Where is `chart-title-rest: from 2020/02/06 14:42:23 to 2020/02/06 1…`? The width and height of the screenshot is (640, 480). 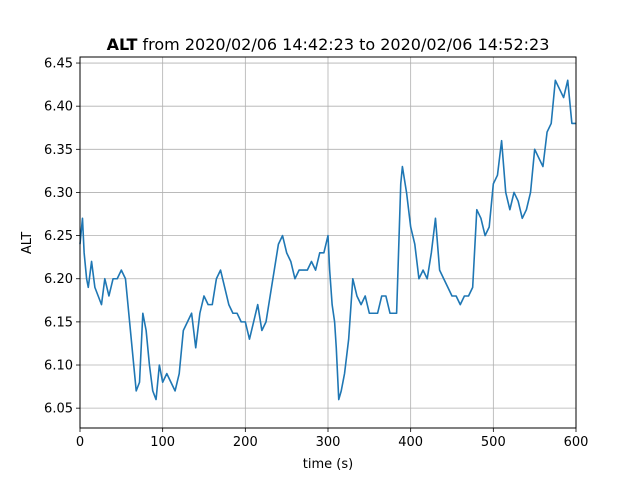
chart-title-rest: from 2020/02/06 14:42:23 to 2020/02/06 1… is located at coordinates (343, 44).